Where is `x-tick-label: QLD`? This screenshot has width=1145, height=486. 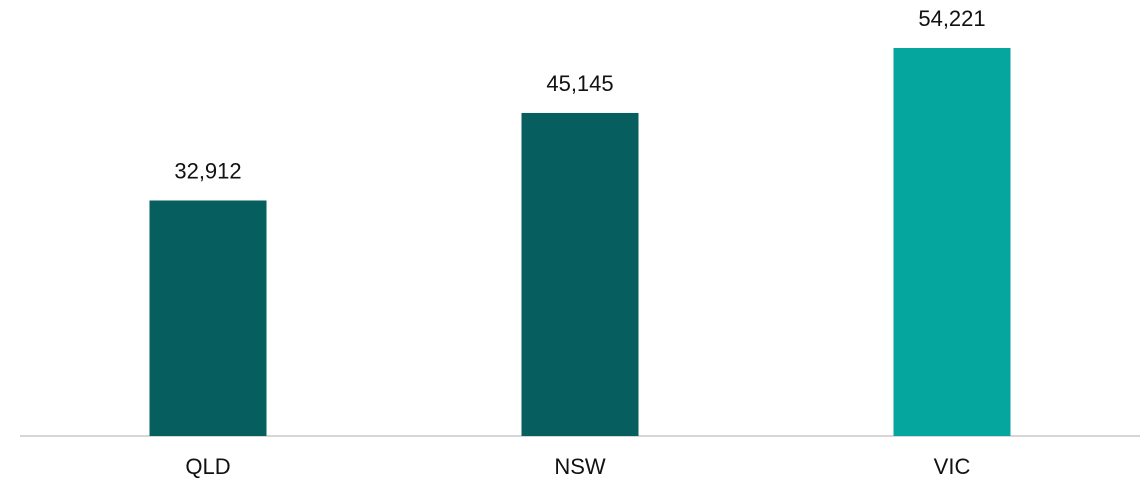 x-tick-label: QLD is located at coordinates (207, 466).